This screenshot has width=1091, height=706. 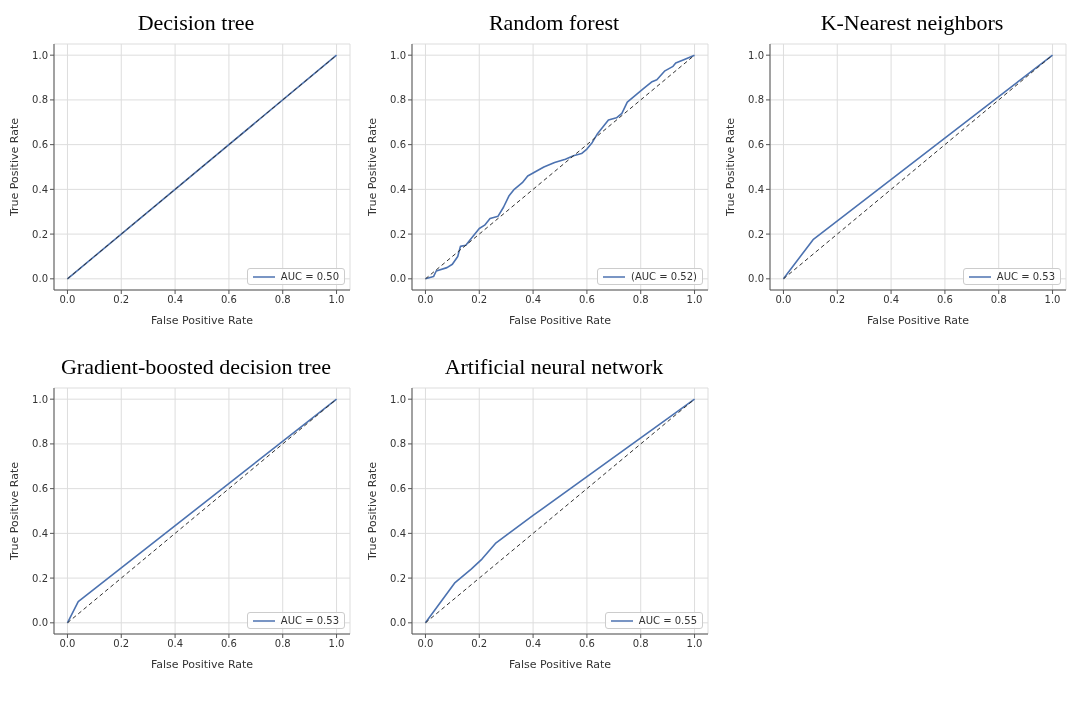 I want to click on legend-label: AUC = 0.50, so click(x=309, y=276).